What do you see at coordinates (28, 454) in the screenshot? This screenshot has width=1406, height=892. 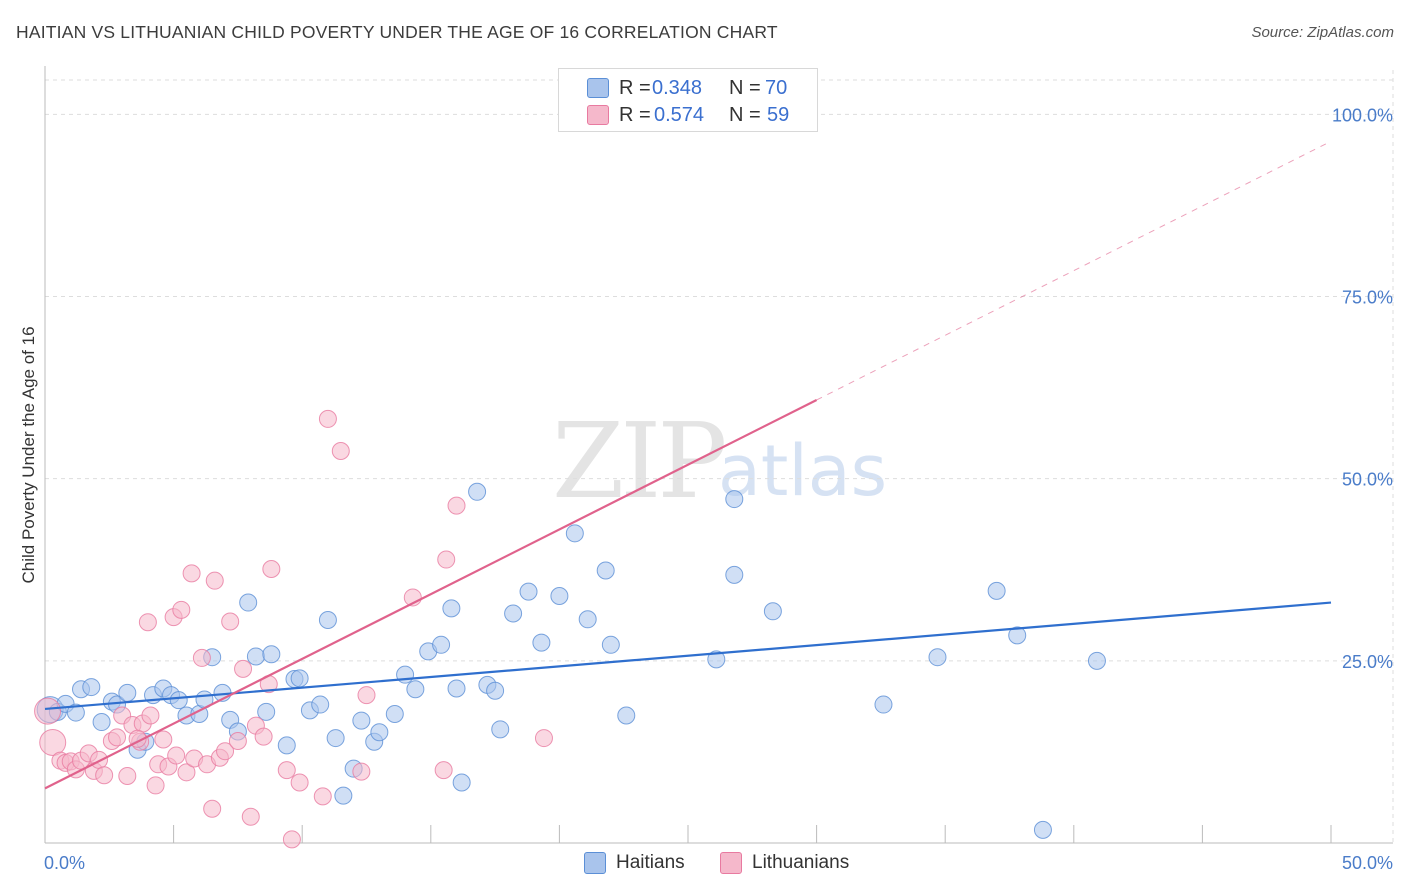 I see `y-axis-label: Child Poverty Under the Age of 16` at bounding box center [28, 454].